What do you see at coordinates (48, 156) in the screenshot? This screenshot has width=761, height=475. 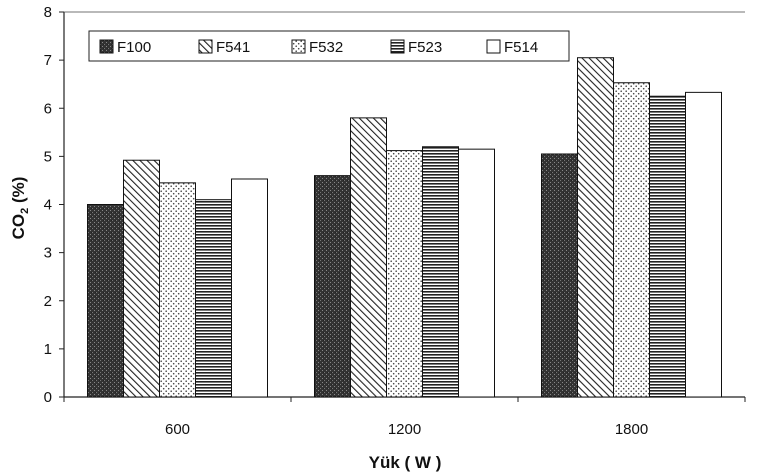 I see `y-tick-label: 5` at bounding box center [48, 156].